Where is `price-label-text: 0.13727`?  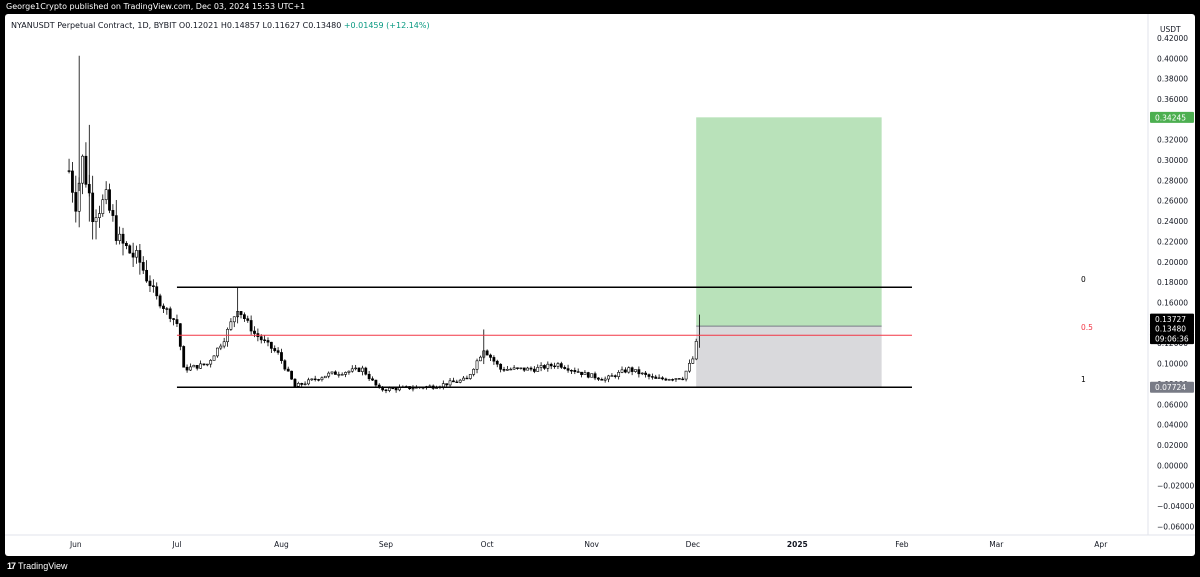
price-label-text: 0.13727 is located at coordinates (1170, 319).